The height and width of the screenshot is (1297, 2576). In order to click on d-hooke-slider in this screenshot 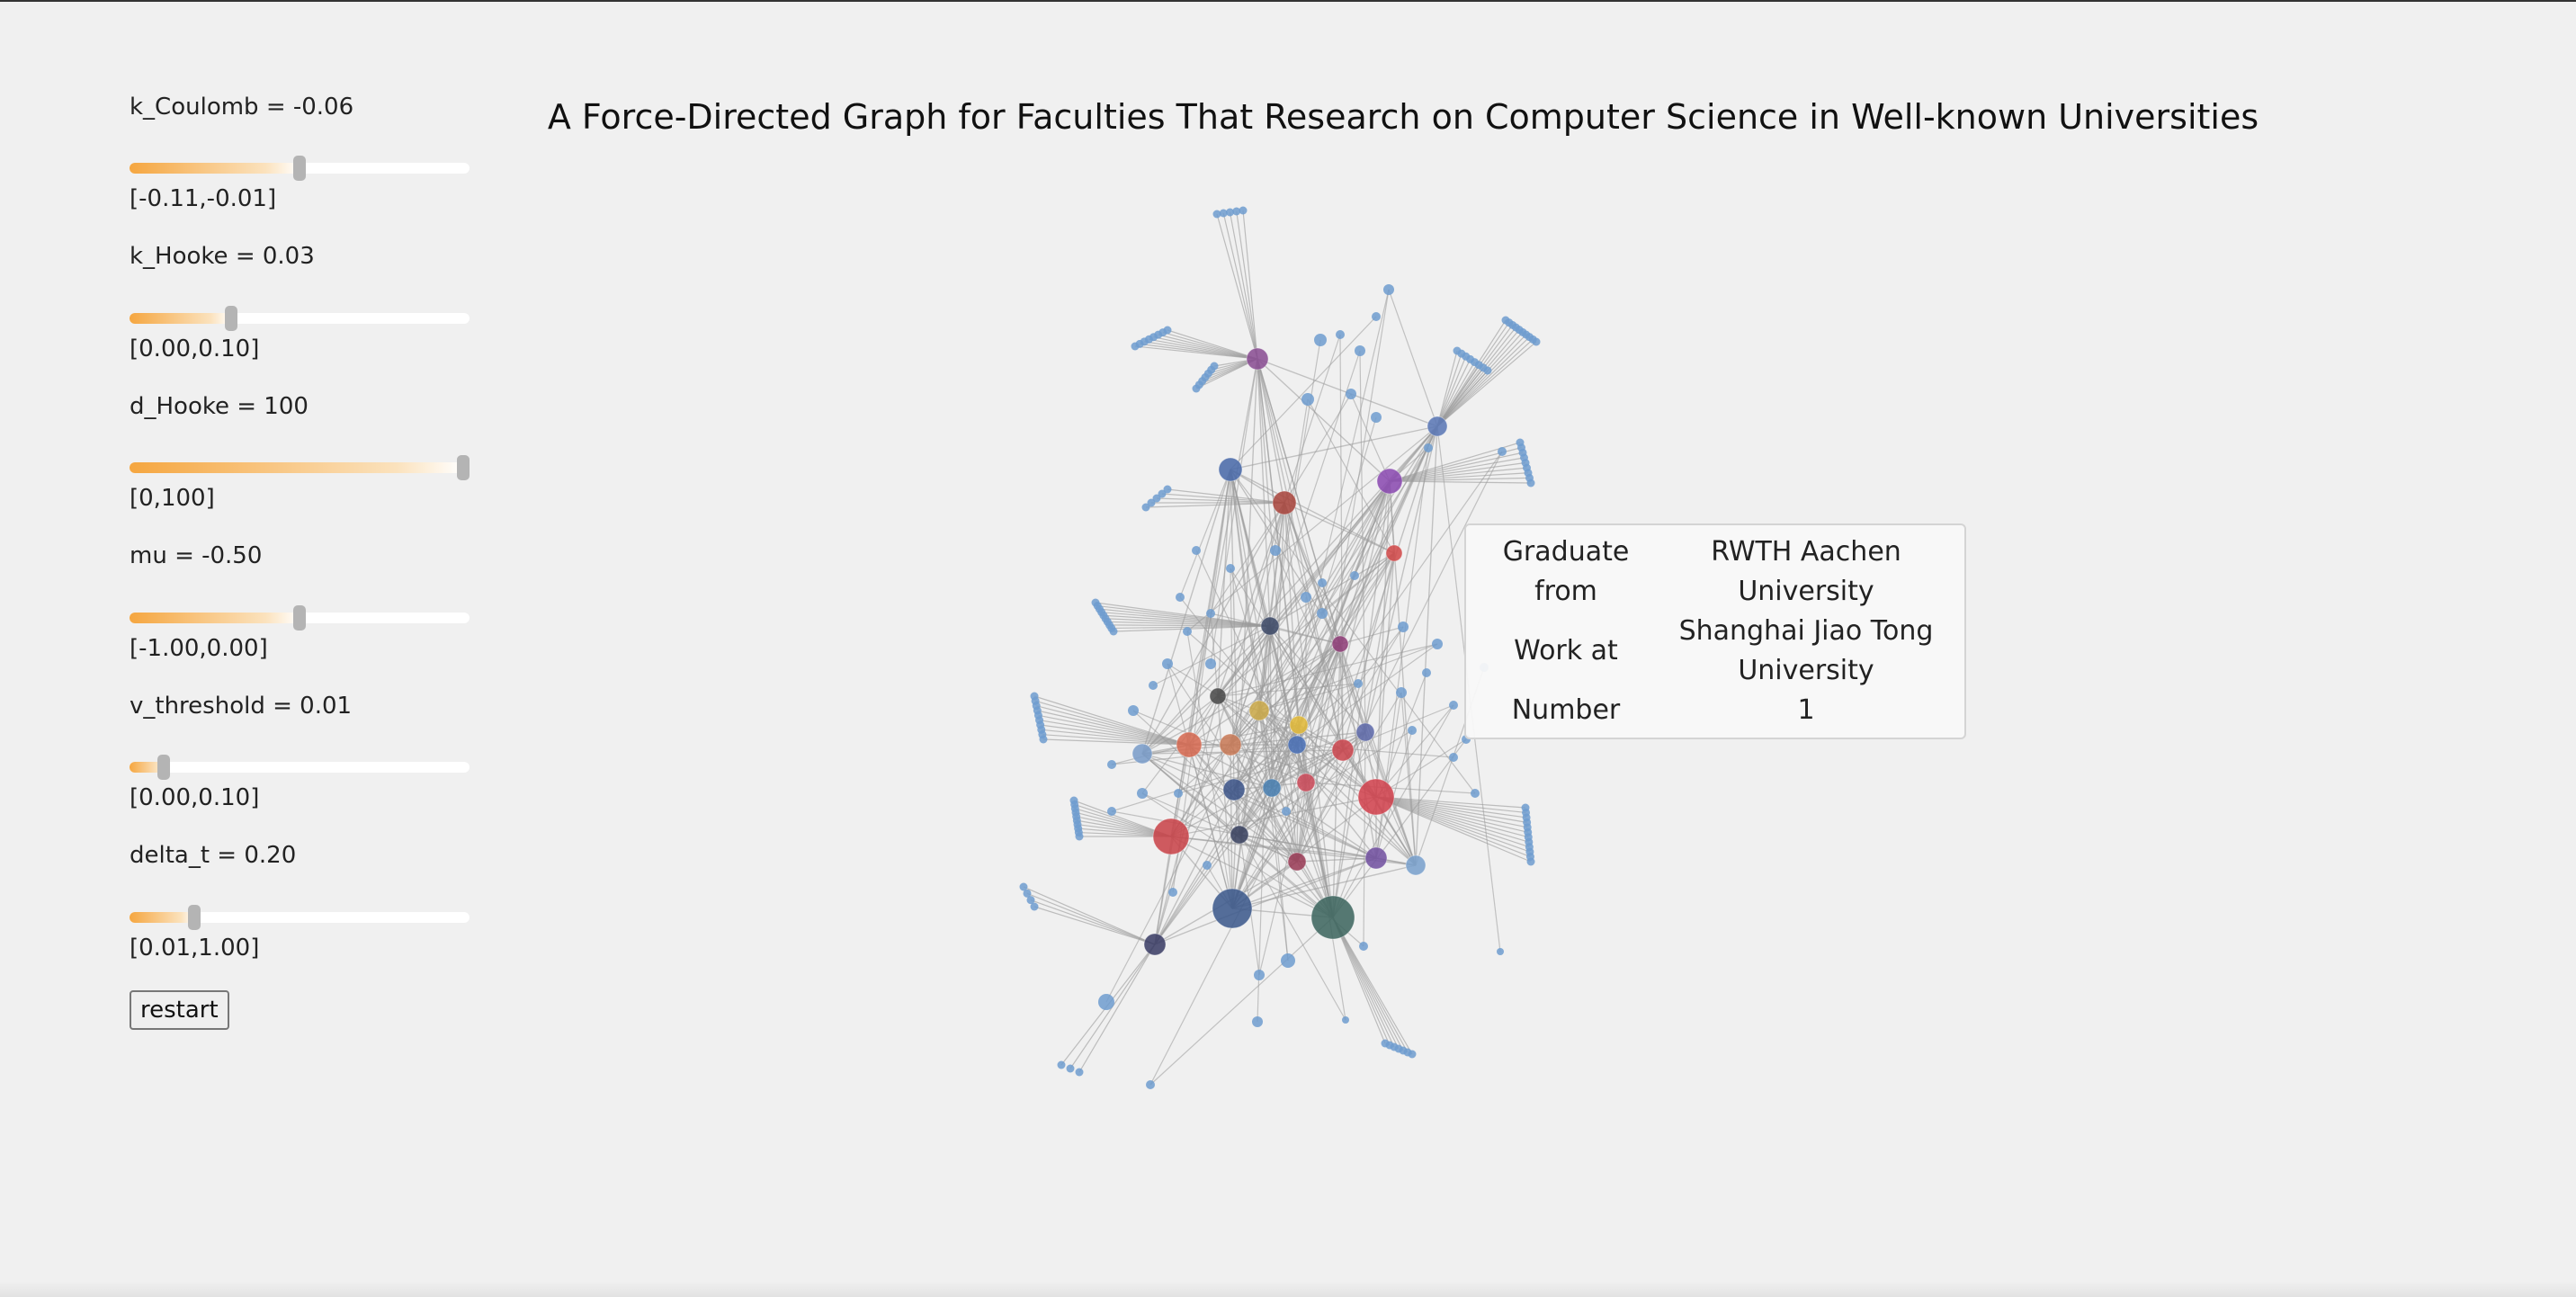, I will do `click(300, 468)`.